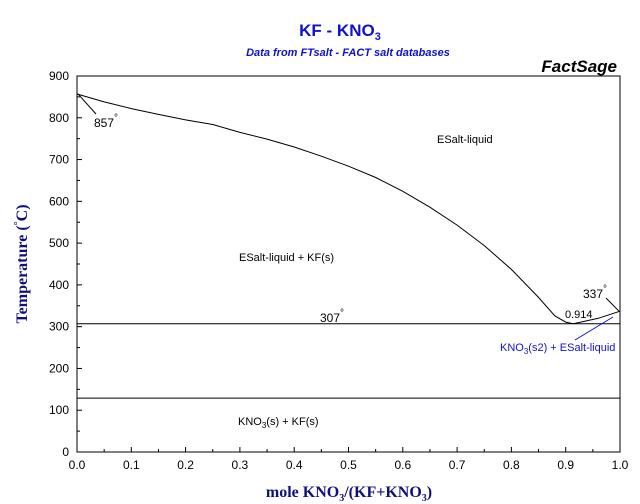 This screenshot has width=640, height=504. Describe the element at coordinates (457, 465) in the screenshot. I see `x-tick-label: 0.7` at that location.